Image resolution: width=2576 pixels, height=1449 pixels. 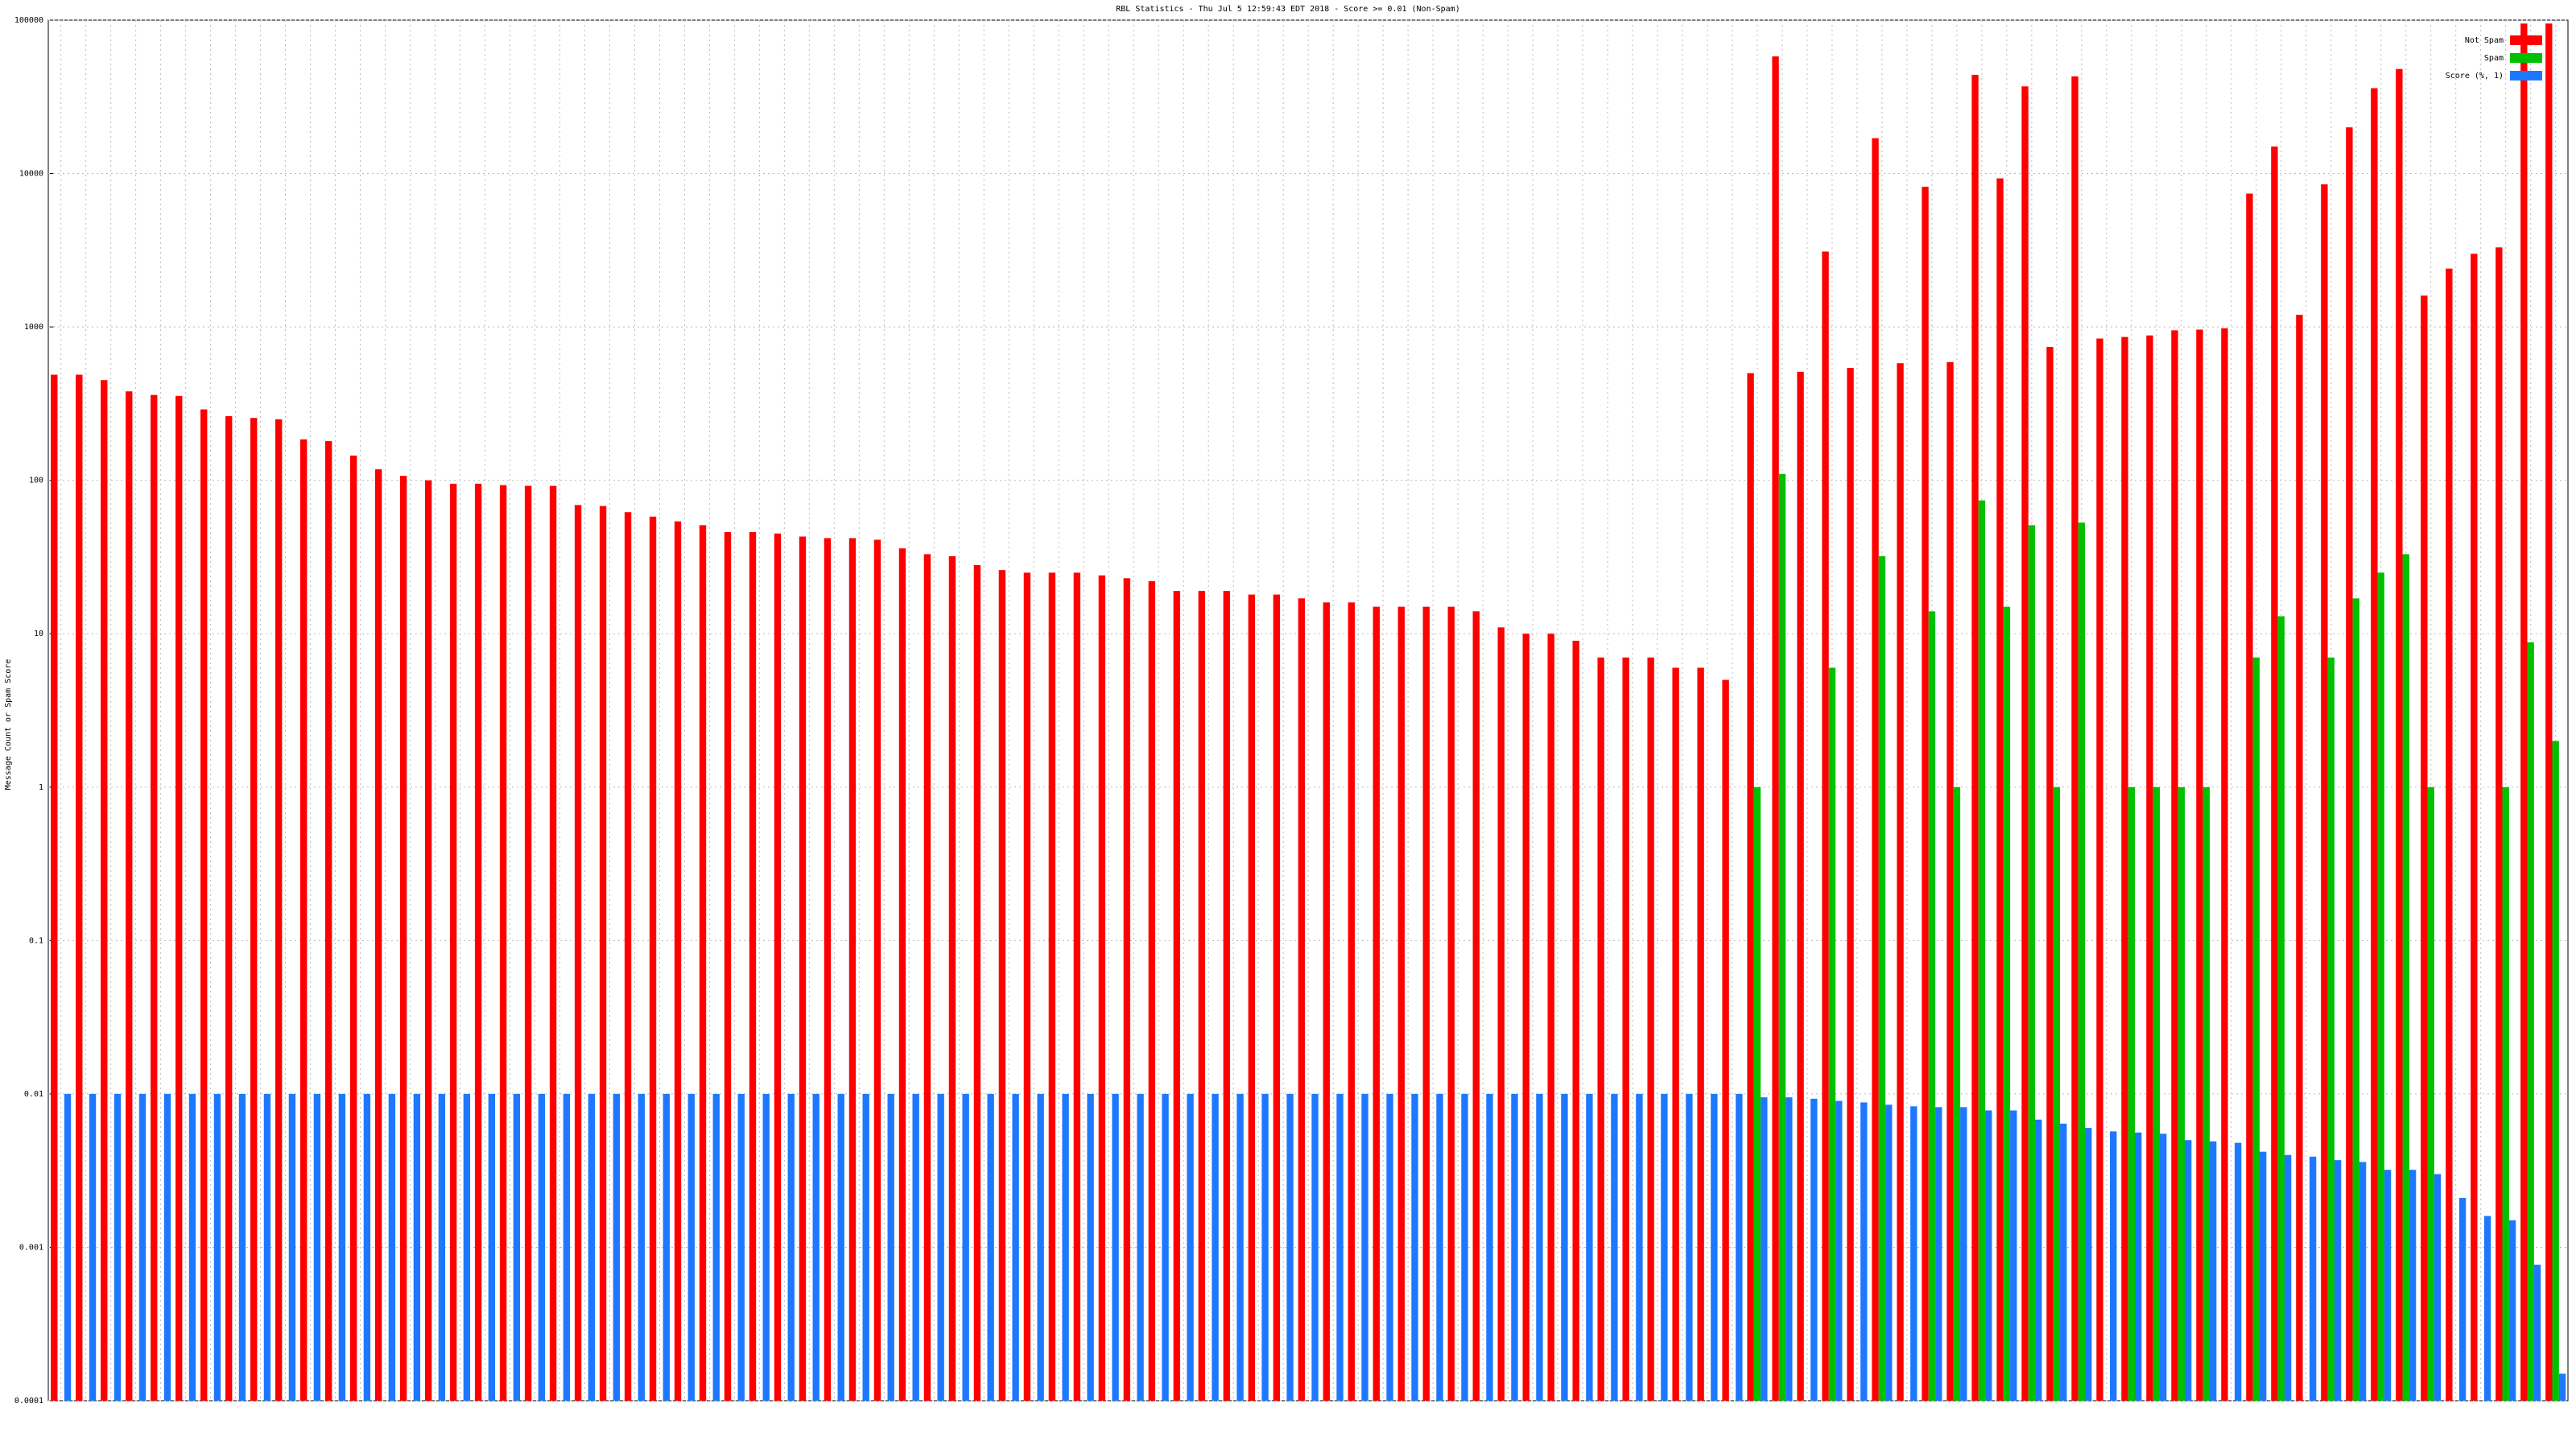 What do you see at coordinates (2526, 75) in the screenshot?
I see `legend-swatch` at bounding box center [2526, 75].